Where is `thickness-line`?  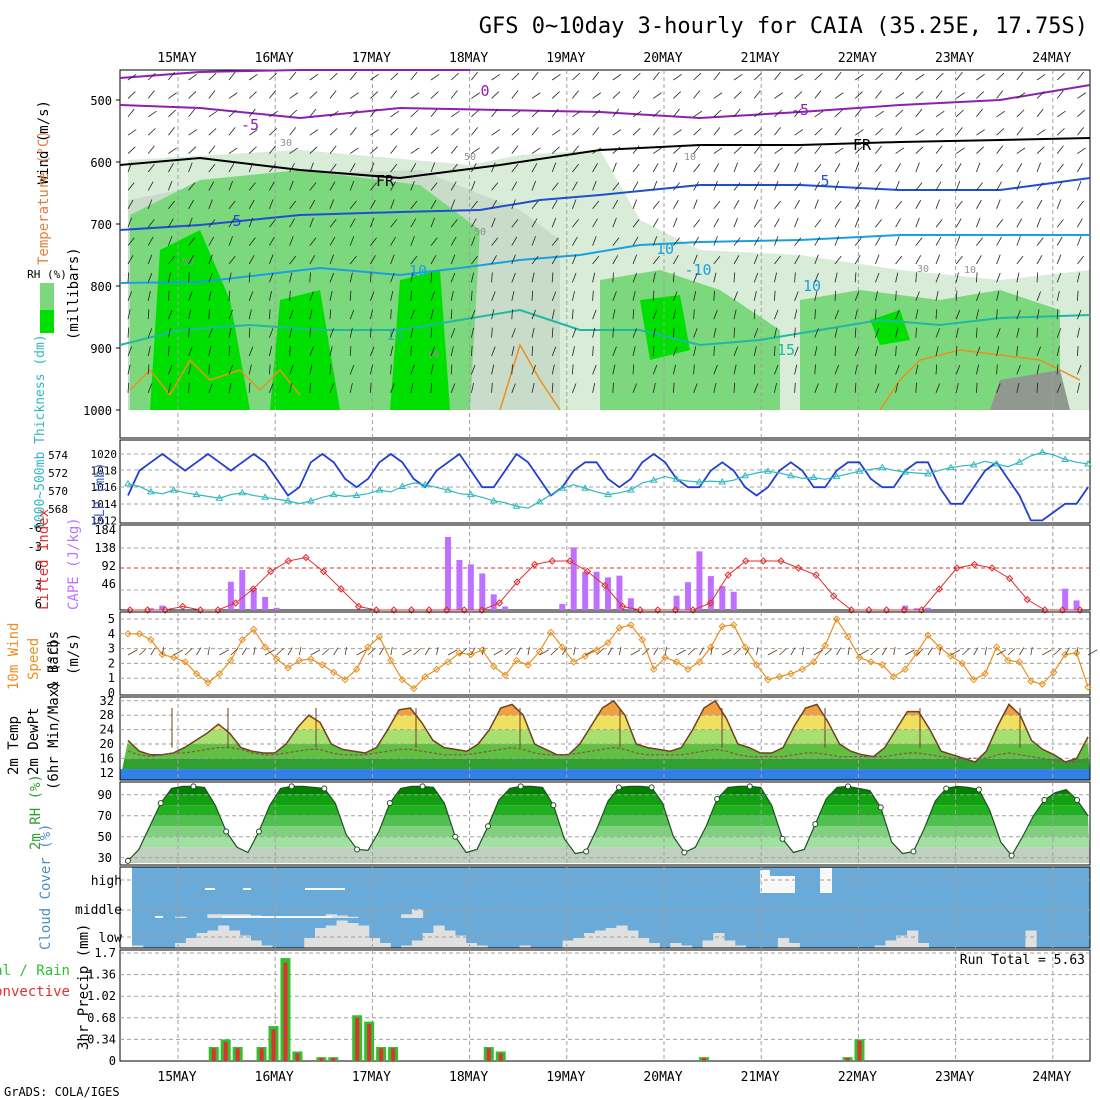 thickness-line is located at coordinates (608, 480).